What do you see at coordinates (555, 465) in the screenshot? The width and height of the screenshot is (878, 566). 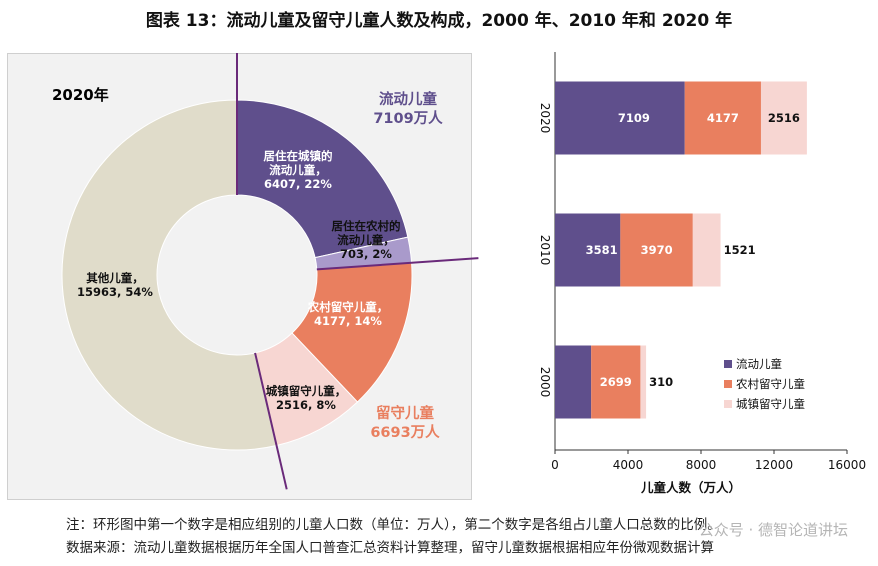 I see `x-tick-label-0: 0` at bounding box center [555, 465].